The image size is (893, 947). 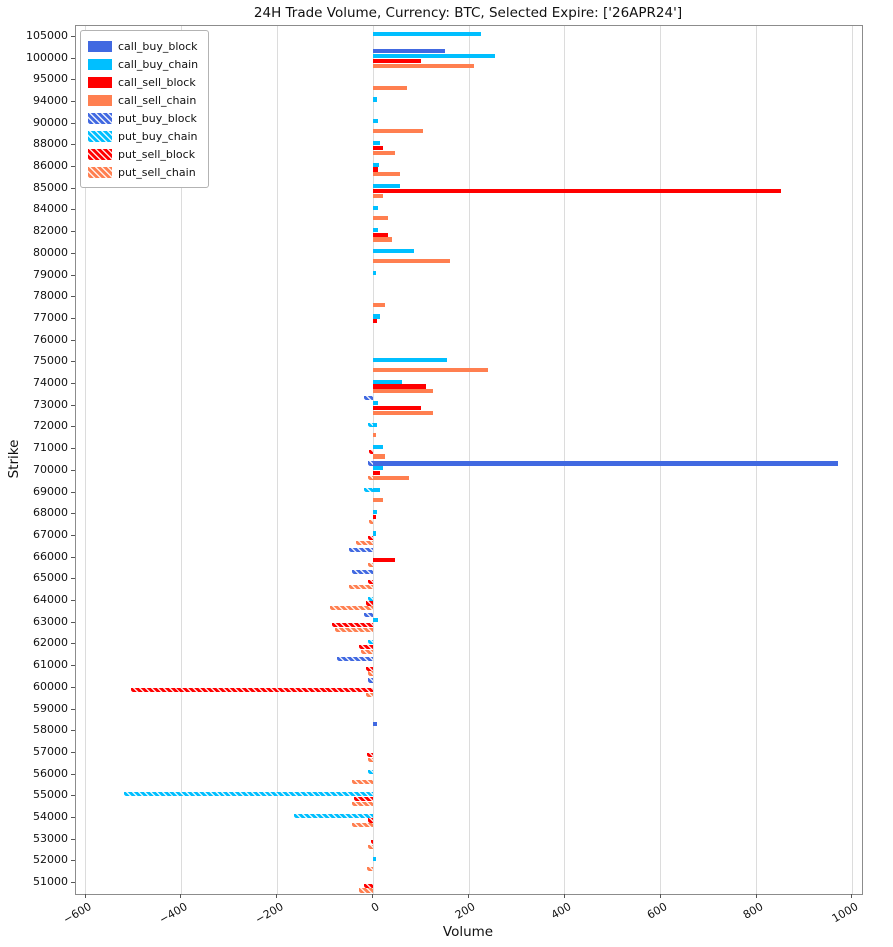 What do you see at coordinates (50, 773) in the screenshot?
I see `y-tick-label: 56000` at bounding box center [50, 773].